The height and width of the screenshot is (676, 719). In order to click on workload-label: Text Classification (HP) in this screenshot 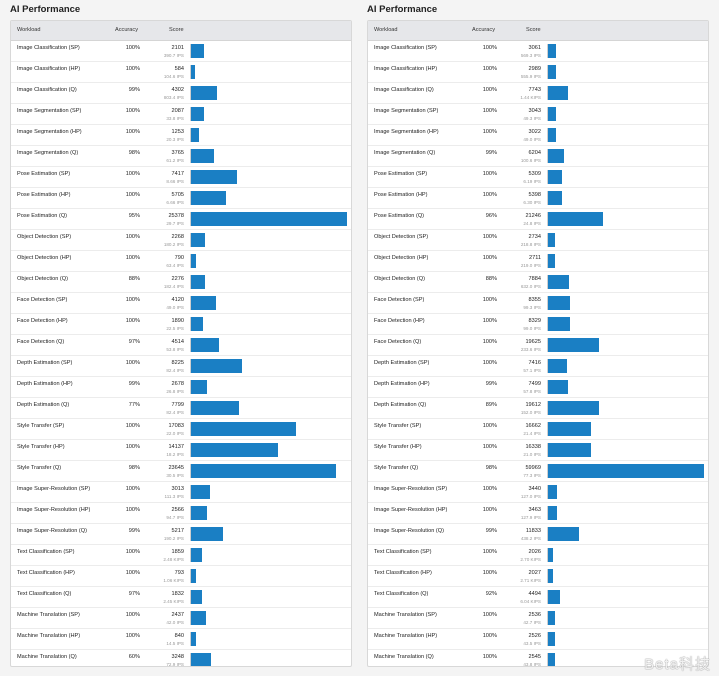, I will do `click(403, 573)`.